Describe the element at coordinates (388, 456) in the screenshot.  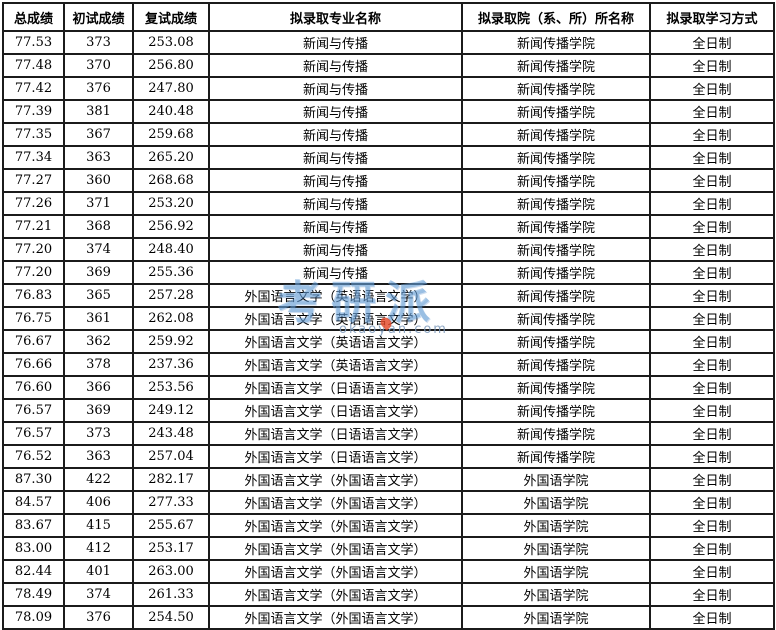
I see `table-row: 76.52 363 257.04 外国语言文学（日语语言文学） 新闻传播学院 全日制` at that location.